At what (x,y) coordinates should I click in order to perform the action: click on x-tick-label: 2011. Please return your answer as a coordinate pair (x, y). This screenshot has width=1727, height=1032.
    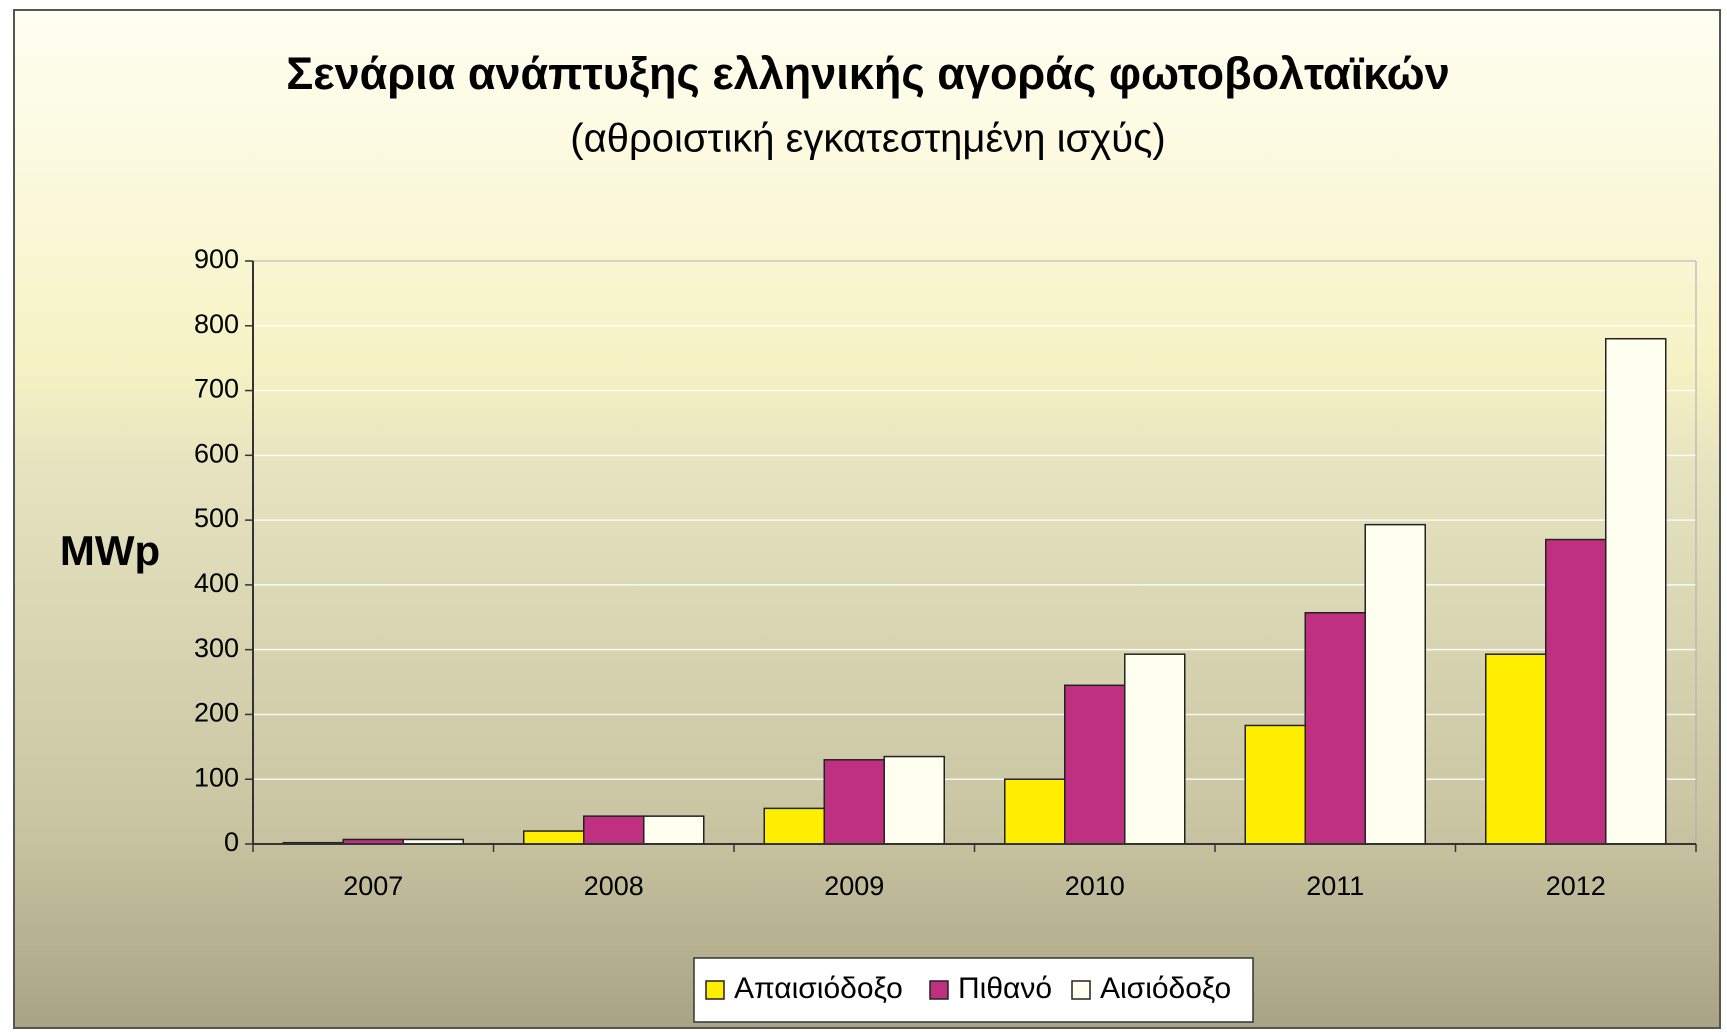
    Looking at the image, I should click on (1335, 886).